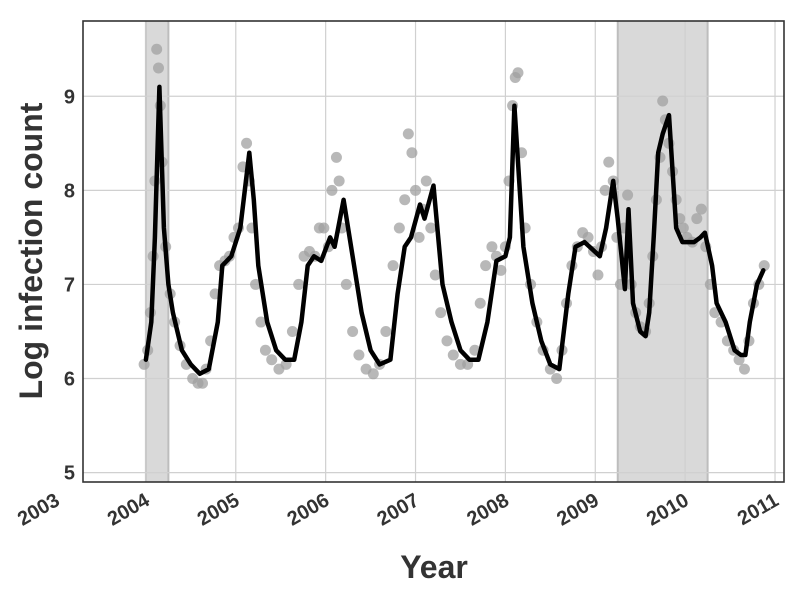 The width and height of the screenshot is (806, 600). Describe the element at coordinates (31, 250) in the screenshot. I see `y-axis-title: Log infection count` at that location.